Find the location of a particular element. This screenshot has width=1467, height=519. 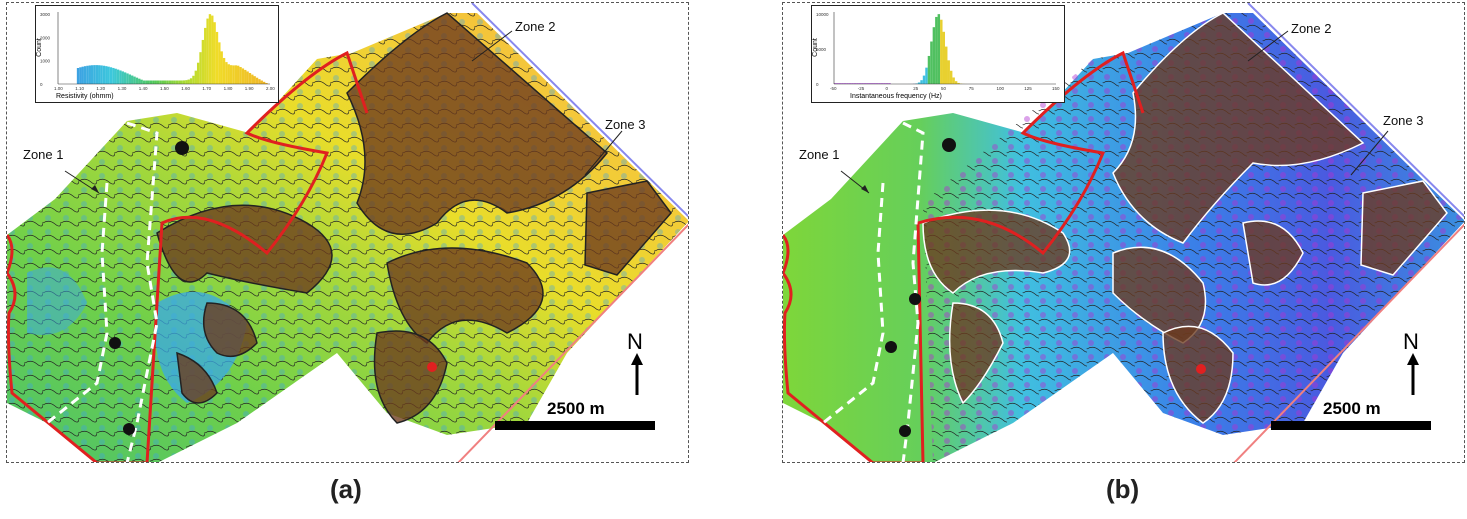

histogram-xtick: 100 is located at coordinates (1001, 88).